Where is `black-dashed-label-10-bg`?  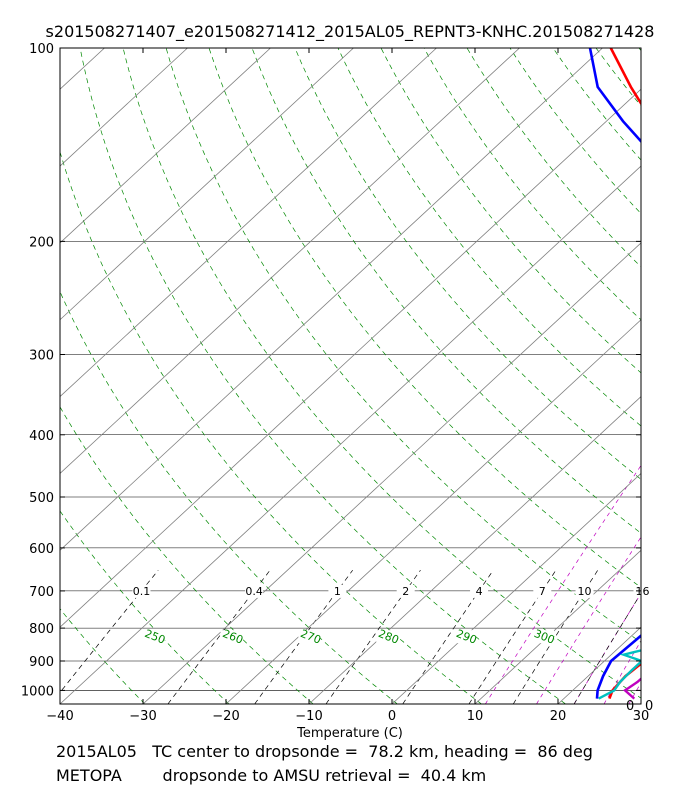
black-dashed-label-10-bg is located at coordinates (584, 591).